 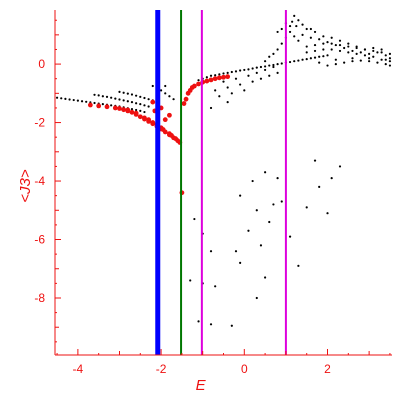 What do you see at coordinates (39, 181) in the screenshot?
I see `y-tick-label: -4` at bounding box center [39, 181].